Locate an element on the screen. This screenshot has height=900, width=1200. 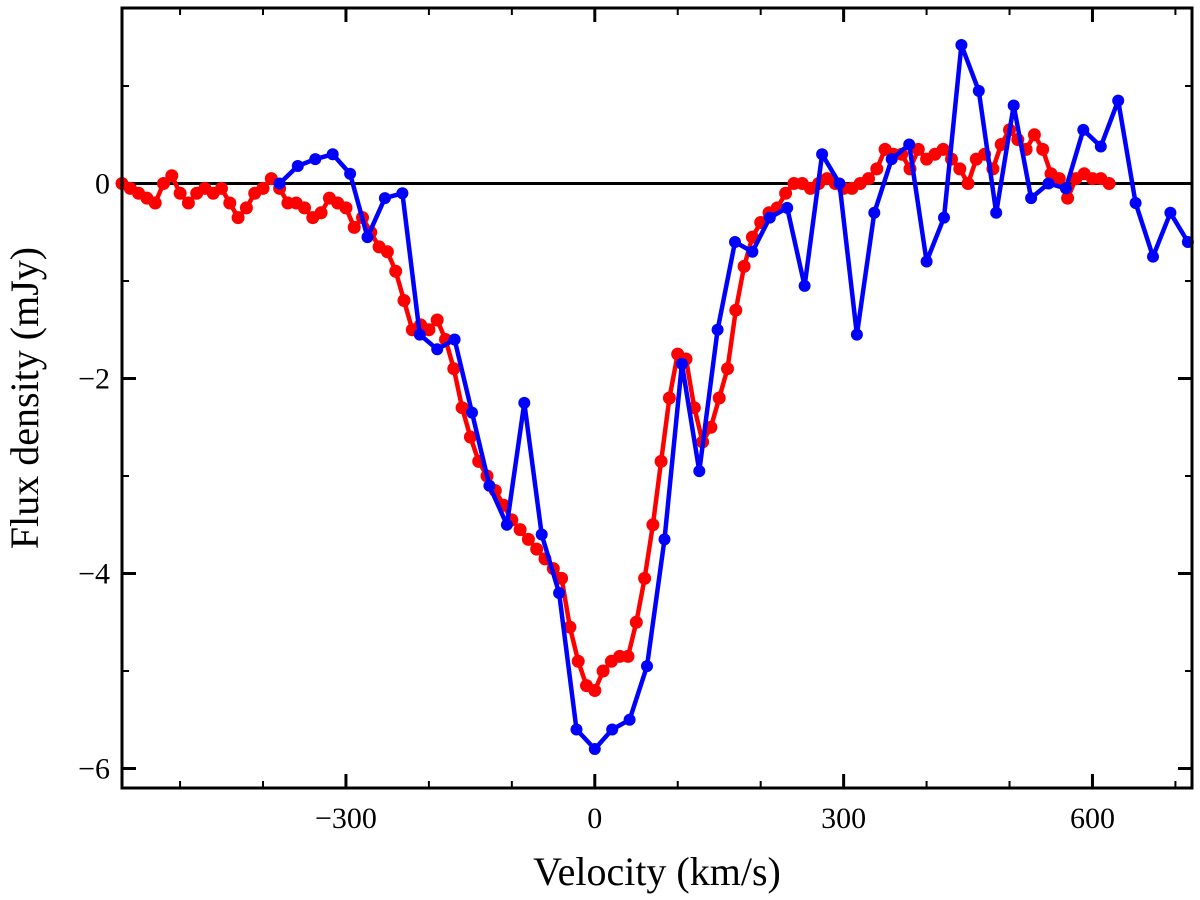
y-tick-label: −4 is located at coordinates (94, 574).